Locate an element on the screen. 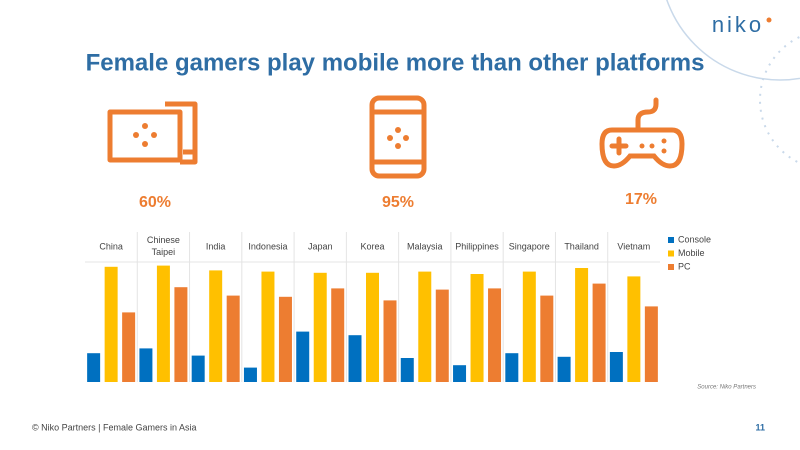 This screenshot has height=450, width=800. logo-dot is located at coordinates (769, 20).